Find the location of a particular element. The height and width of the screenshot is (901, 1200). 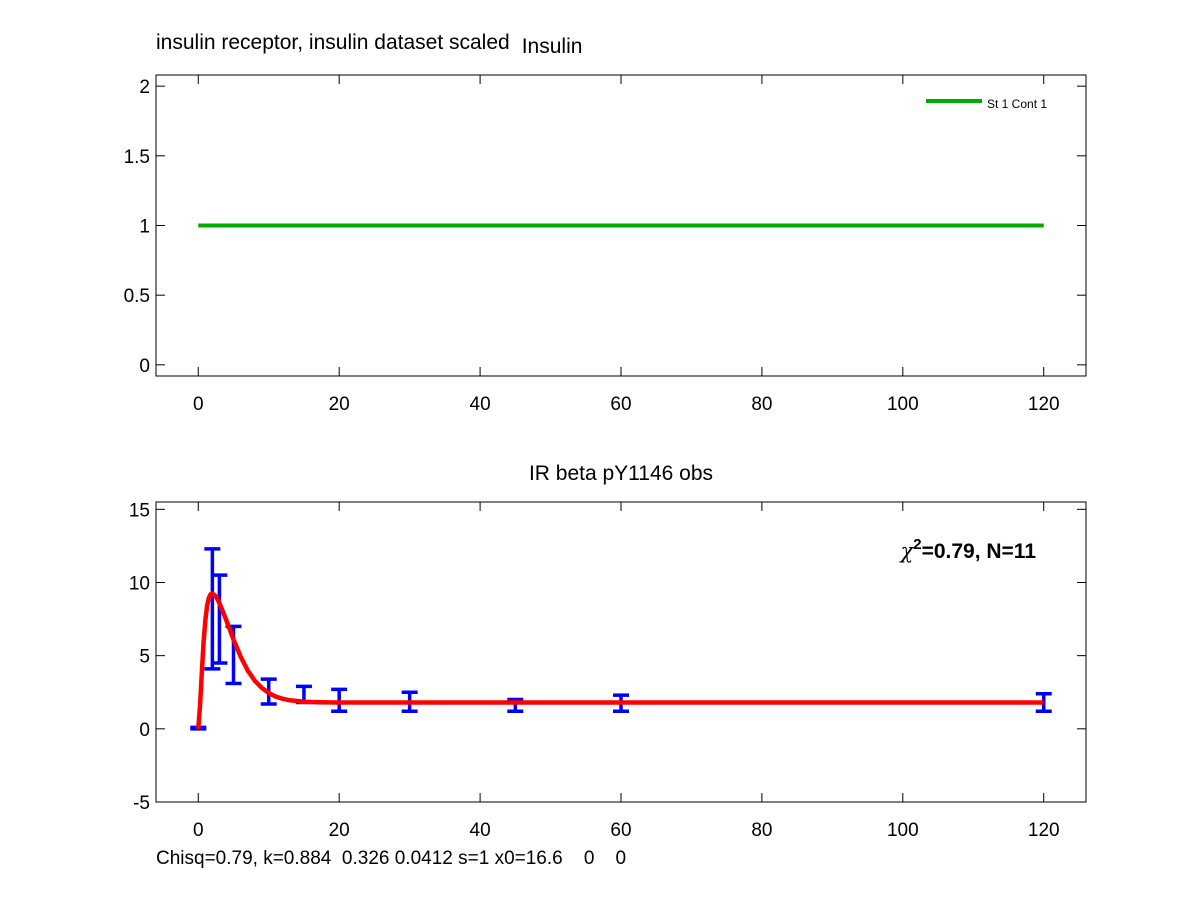

plot-title: Insulin is located at coordinates (552, 46).